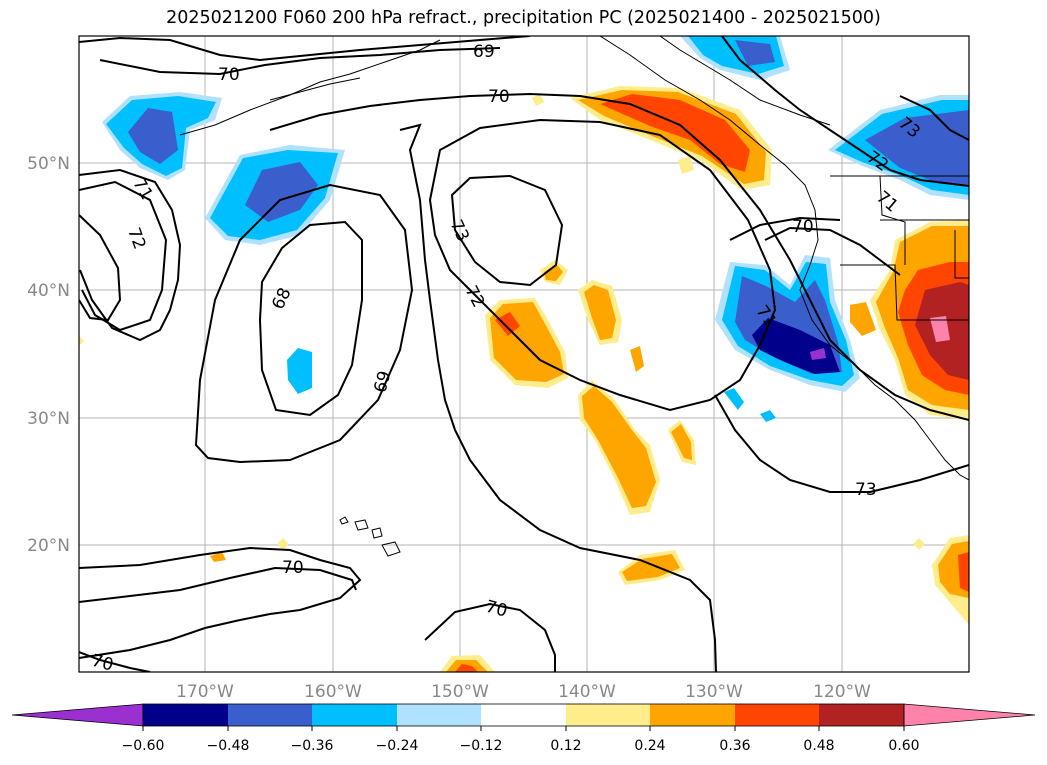 This screenshot has width=1047, height=765. What do you see at coordinates (734, 746) in the screenshot?
I see `colorbar-tick-label: 0.36` at bounding box center [734, 746].